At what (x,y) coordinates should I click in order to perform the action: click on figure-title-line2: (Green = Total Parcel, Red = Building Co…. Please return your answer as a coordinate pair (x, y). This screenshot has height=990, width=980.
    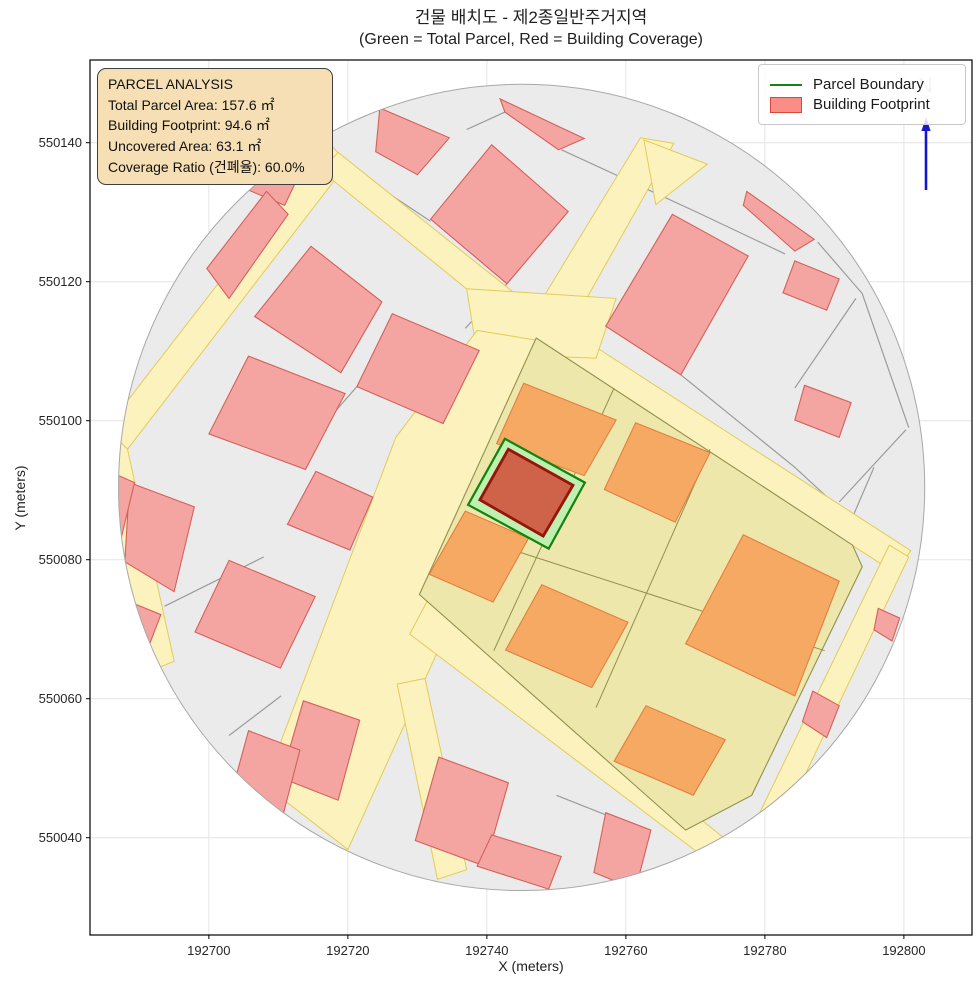
    Looking at the image, I should click on (531, 40).